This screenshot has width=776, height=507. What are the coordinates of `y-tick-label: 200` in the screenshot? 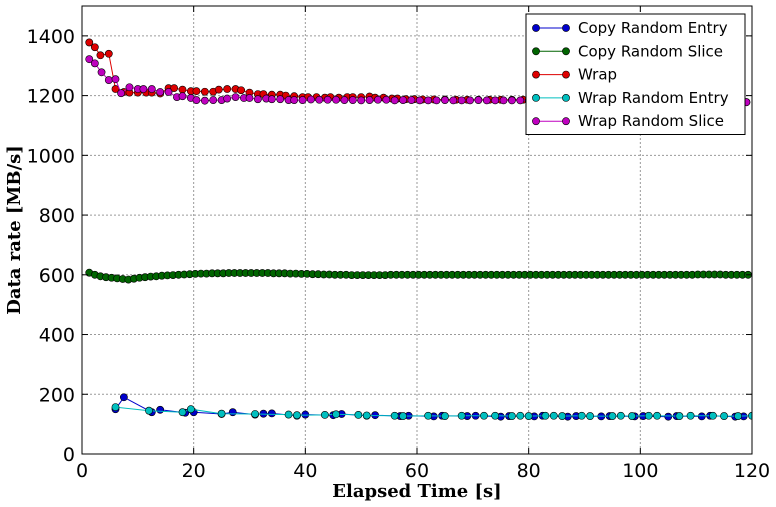 It's located at (57, 395).